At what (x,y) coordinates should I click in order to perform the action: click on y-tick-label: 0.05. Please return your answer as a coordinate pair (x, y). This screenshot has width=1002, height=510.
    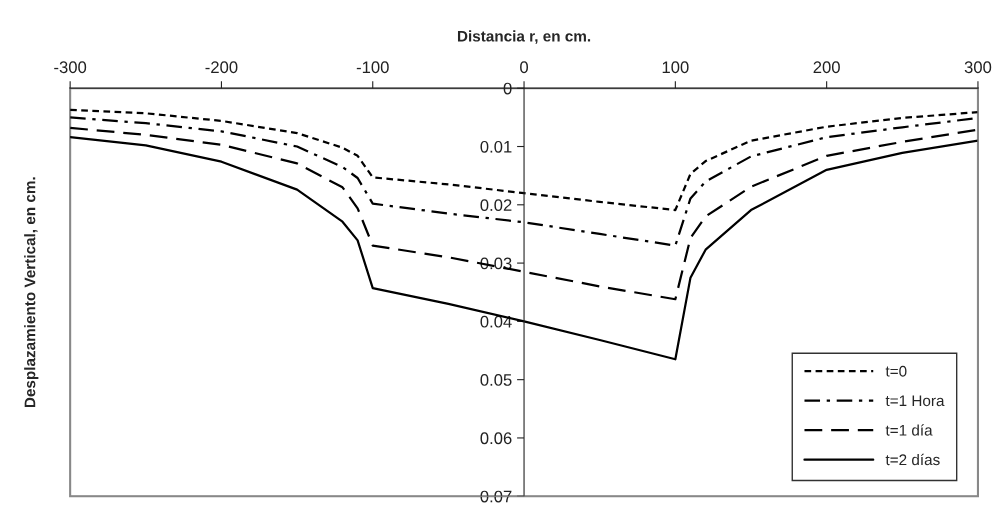
    Looking at the image, I should click on (496, 380).